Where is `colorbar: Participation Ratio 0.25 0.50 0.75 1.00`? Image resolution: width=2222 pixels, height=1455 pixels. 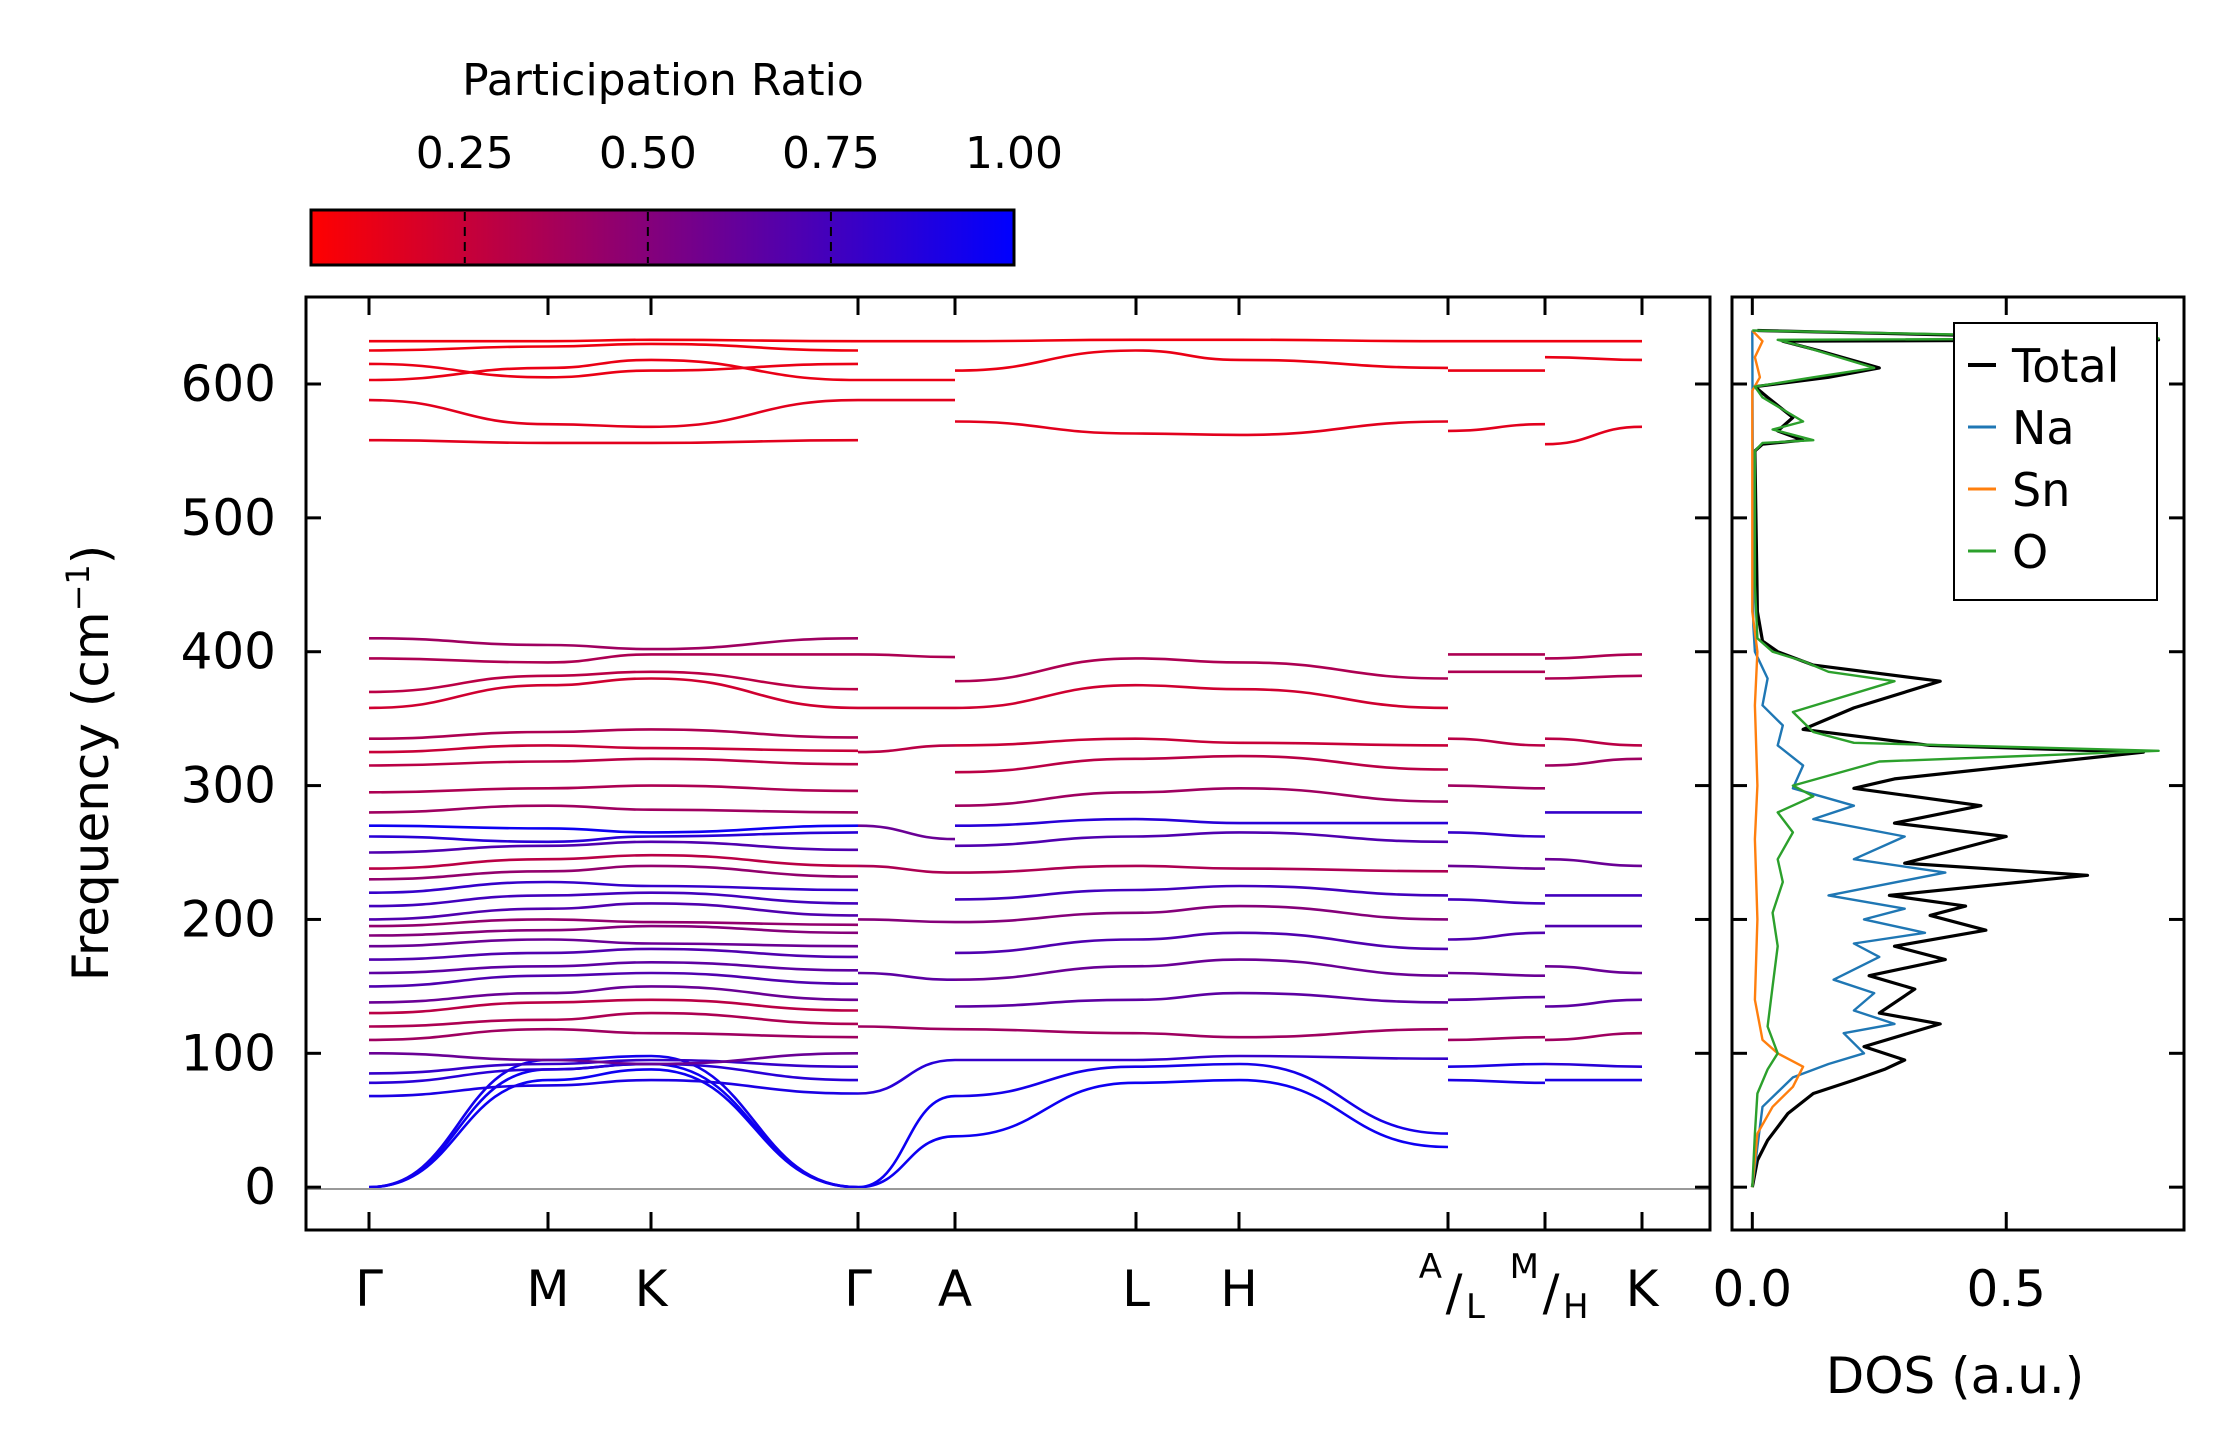
colorbar: Participation Ratio 0.25 0.50 0.75 1.00 is located at coordinates (686, 161).